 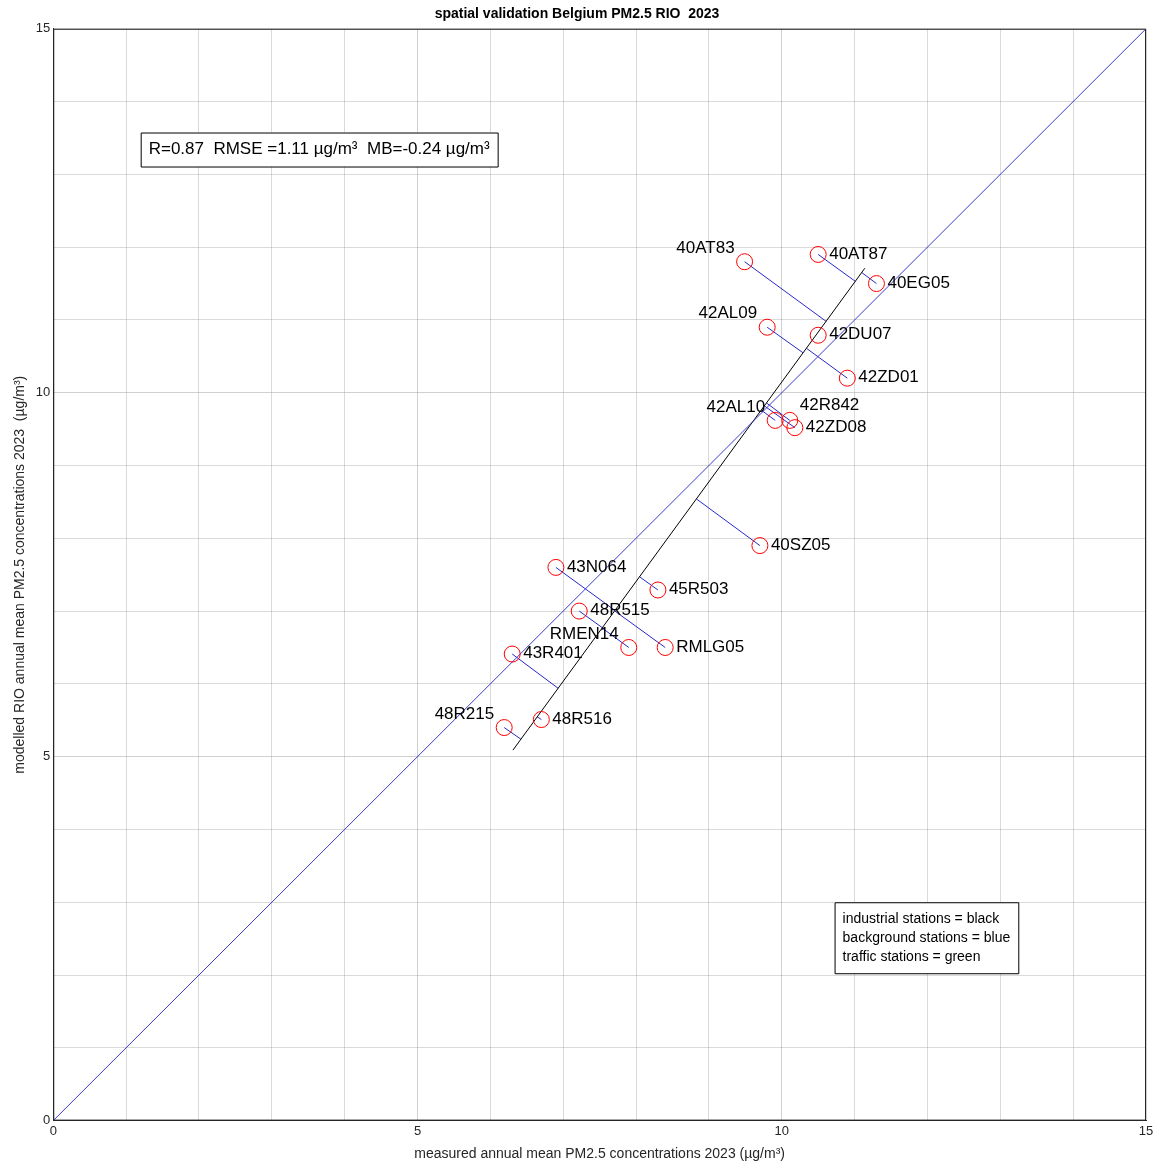 I want to click on annotation: 42R842, so click(x=829, y=404).